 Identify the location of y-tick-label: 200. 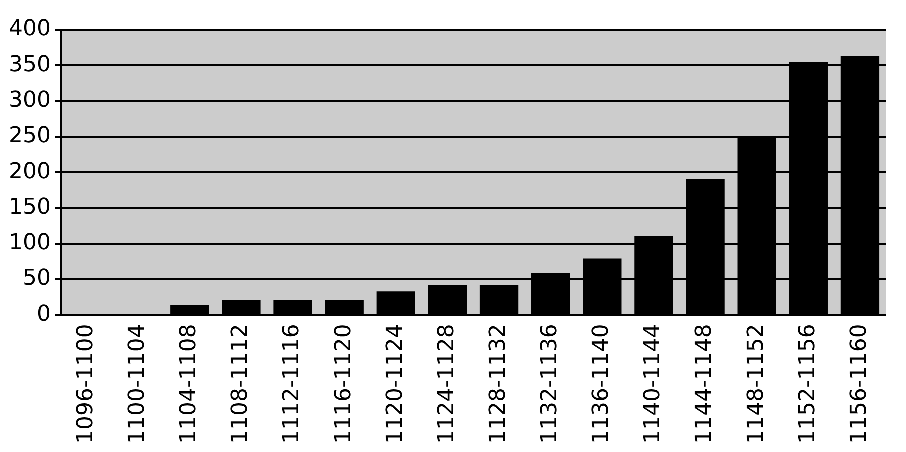
(29, 171).